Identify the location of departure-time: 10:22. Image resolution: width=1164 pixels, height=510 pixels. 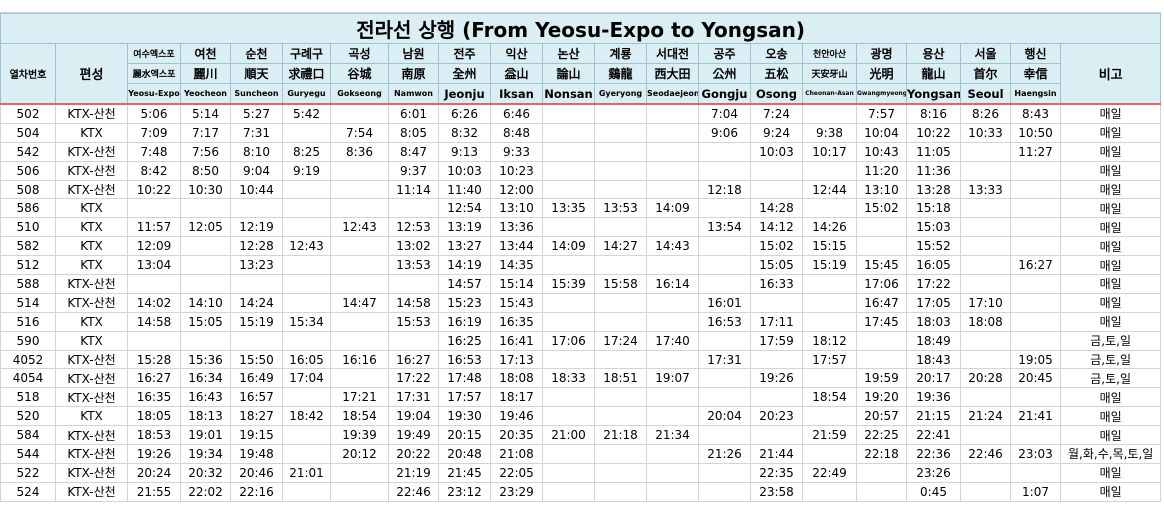
(154, 189).